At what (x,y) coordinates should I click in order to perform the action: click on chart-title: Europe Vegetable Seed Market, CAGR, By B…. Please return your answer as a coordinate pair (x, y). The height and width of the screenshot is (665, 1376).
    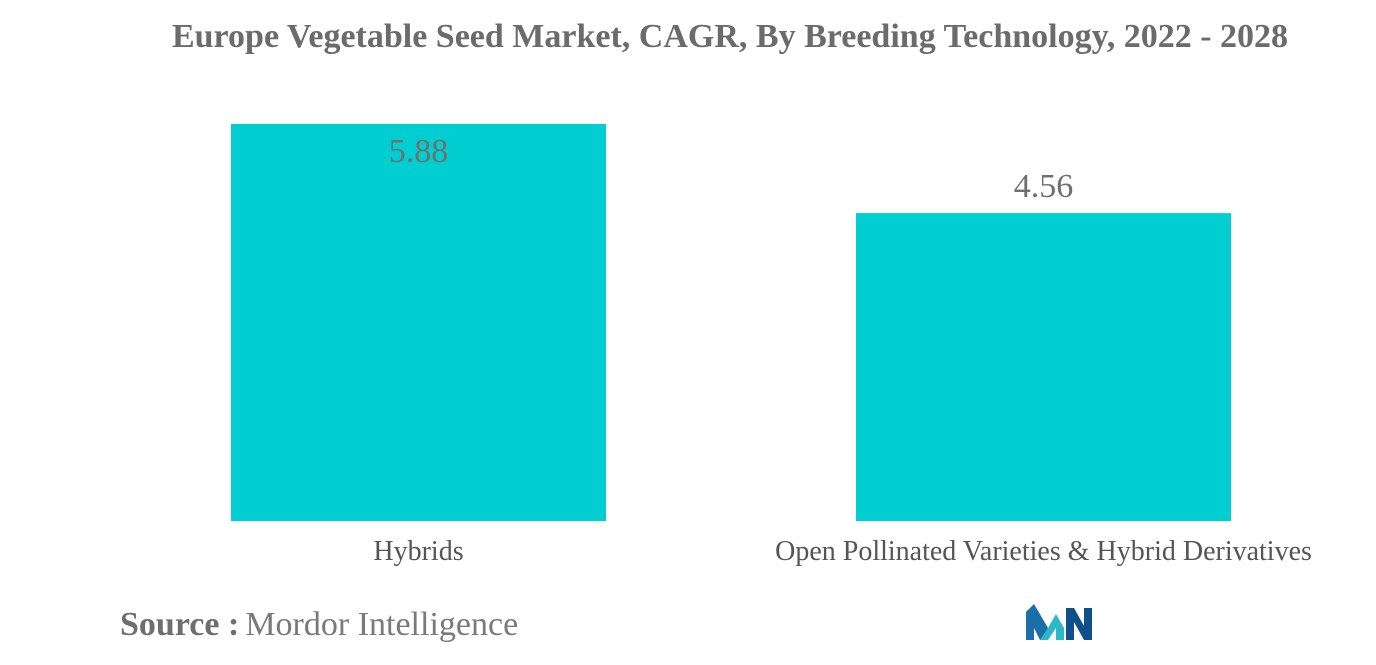
    Looking at the image, I should click on (730, 36).